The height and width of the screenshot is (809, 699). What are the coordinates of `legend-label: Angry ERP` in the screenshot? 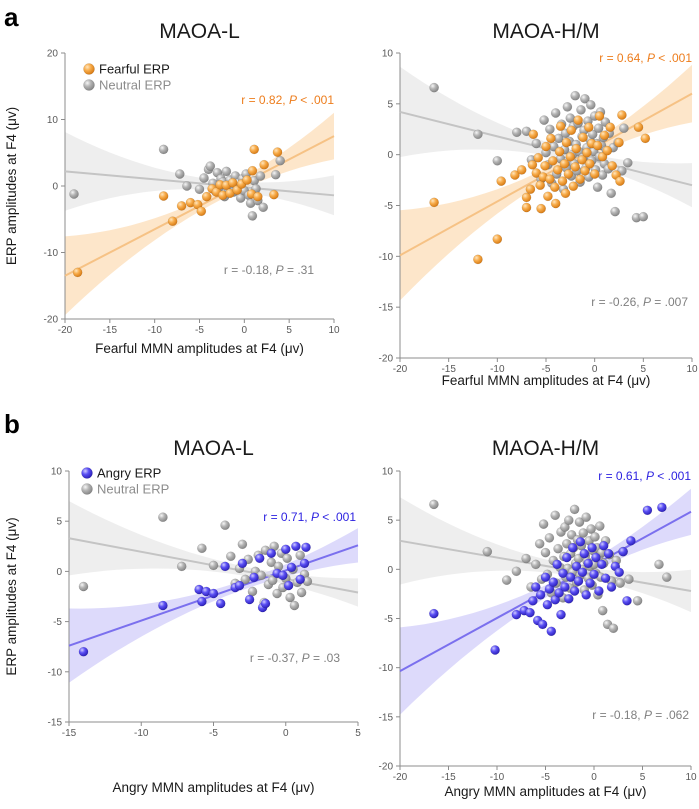 It's located at (129, 473).